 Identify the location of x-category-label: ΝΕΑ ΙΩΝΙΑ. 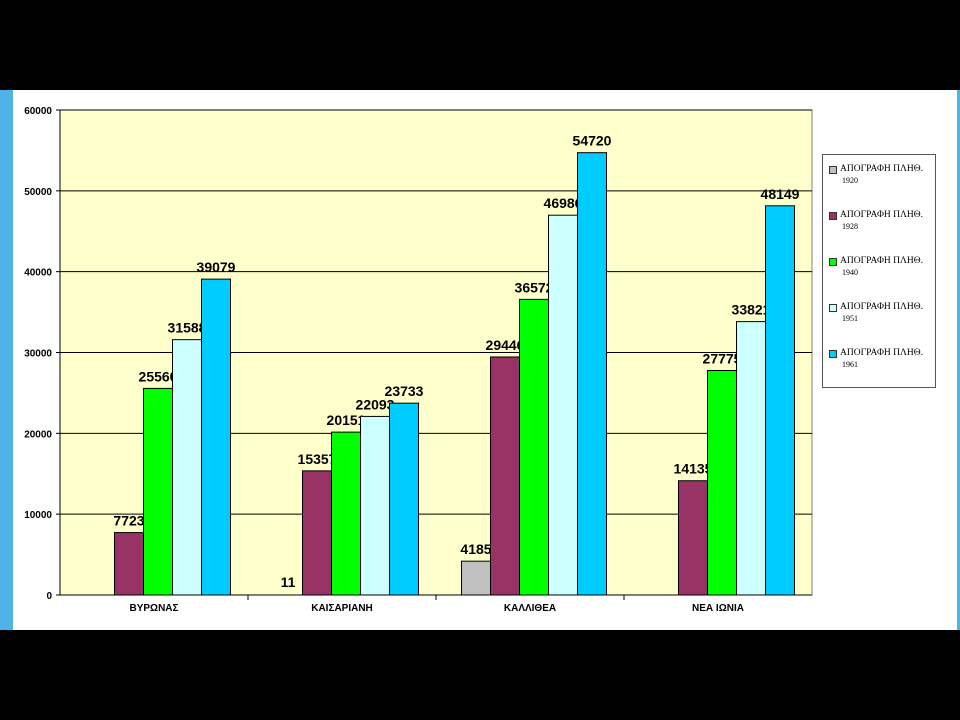
(718, 608).